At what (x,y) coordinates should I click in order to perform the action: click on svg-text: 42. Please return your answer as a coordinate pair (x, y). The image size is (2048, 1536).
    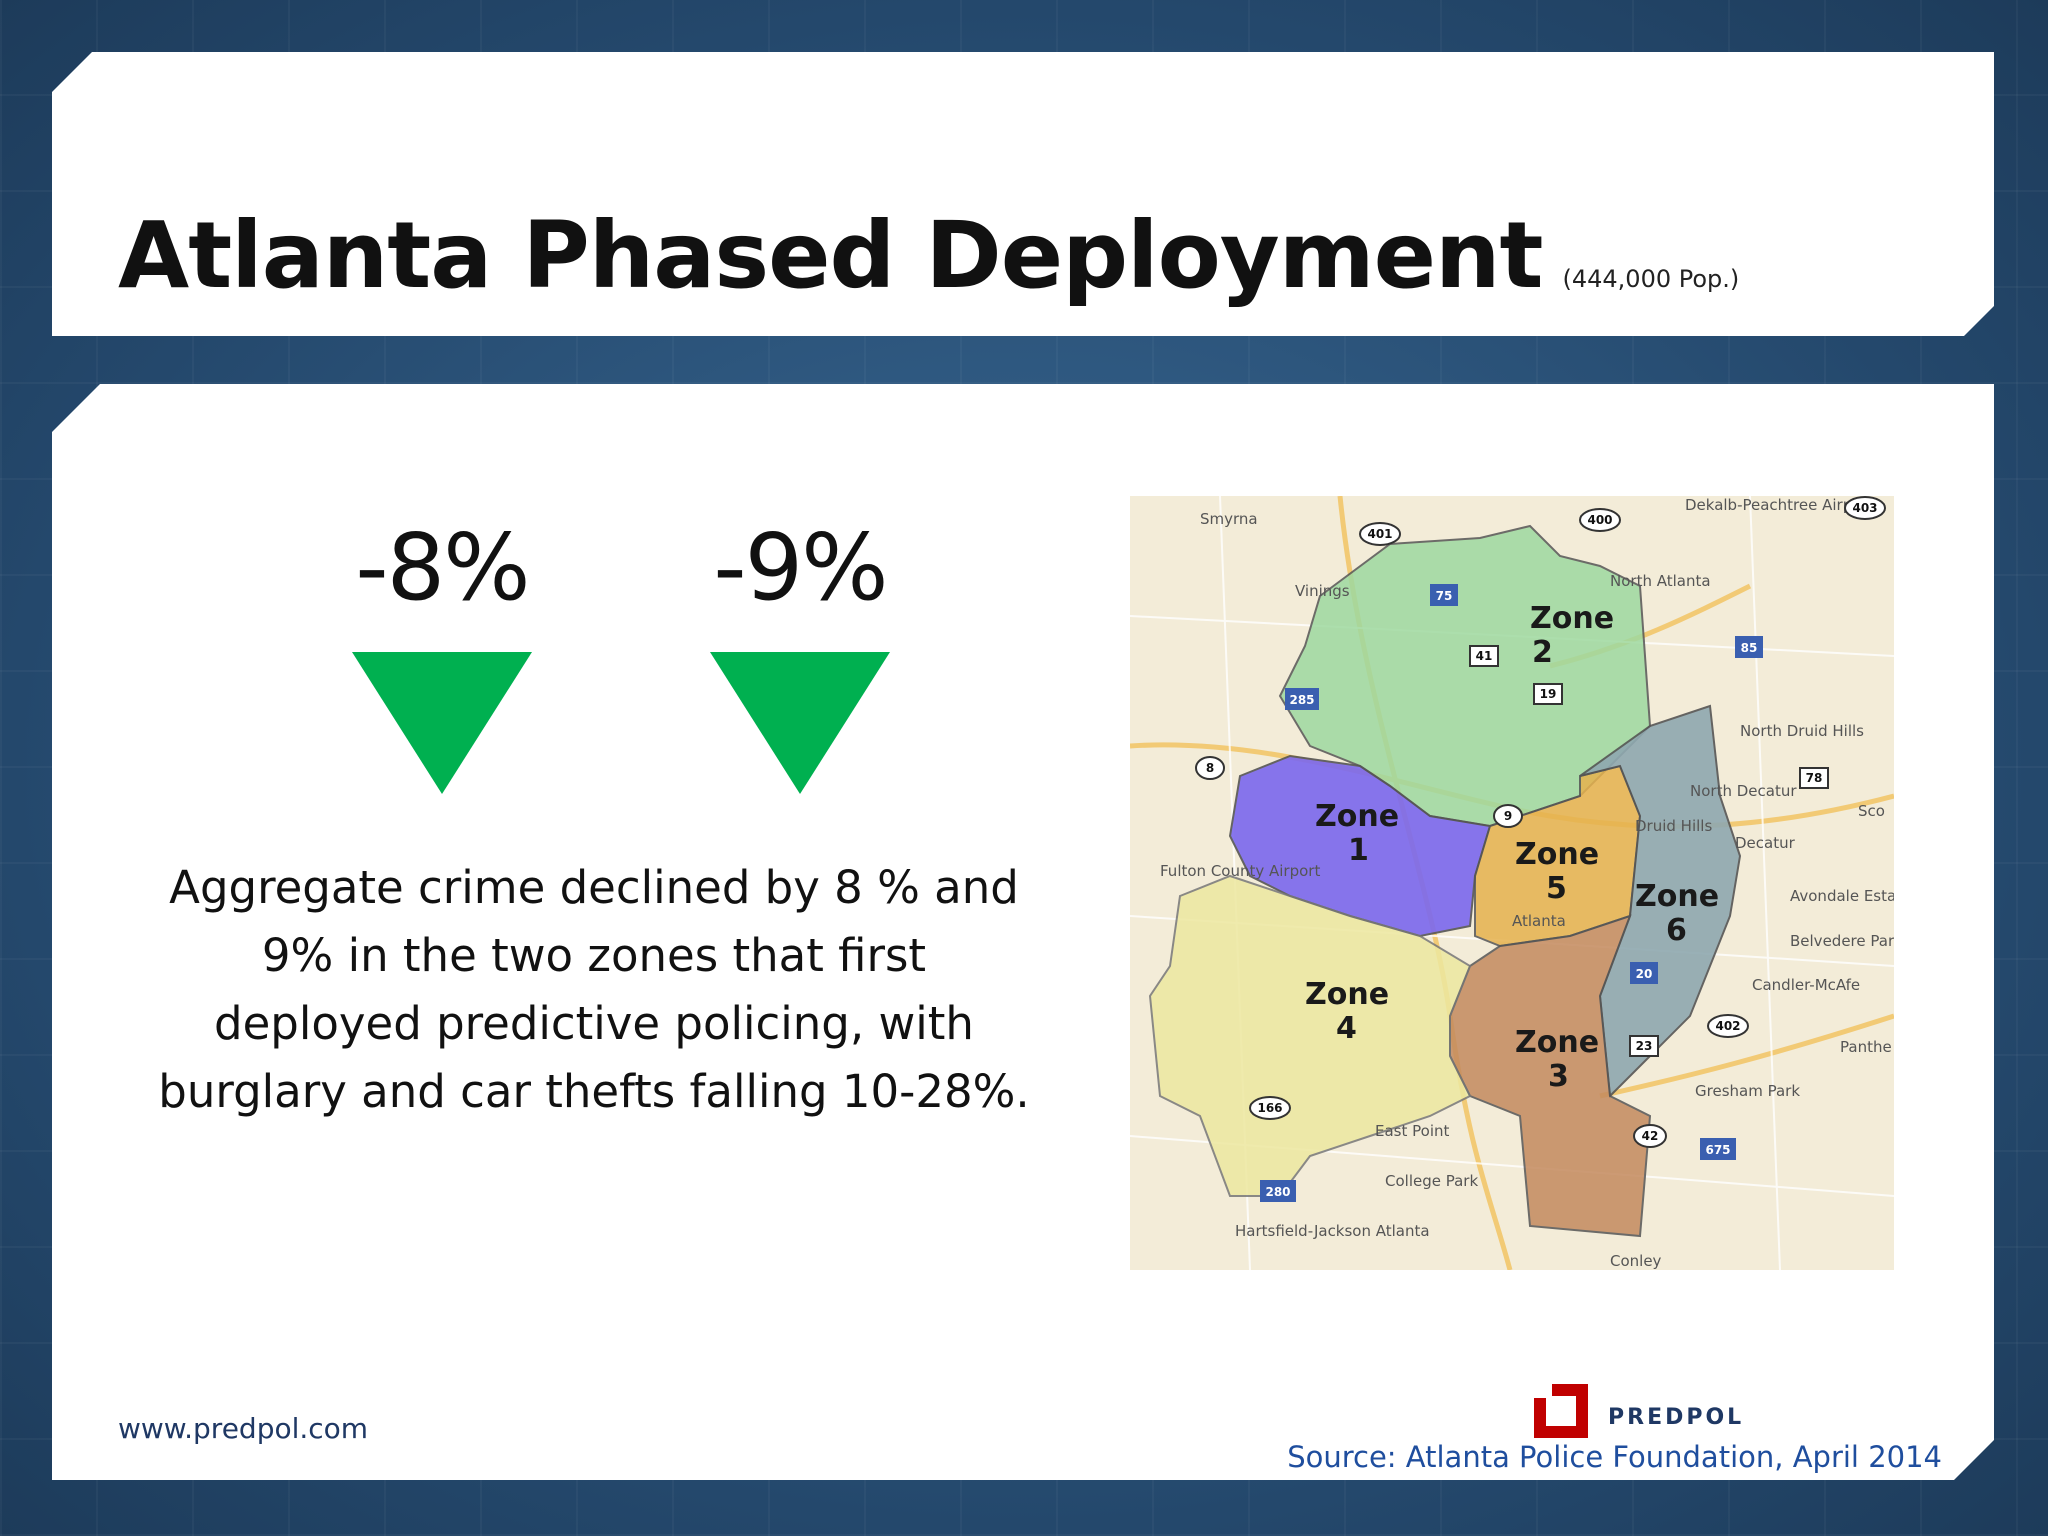
    Looking at the image, I should click on (1650, 1136).